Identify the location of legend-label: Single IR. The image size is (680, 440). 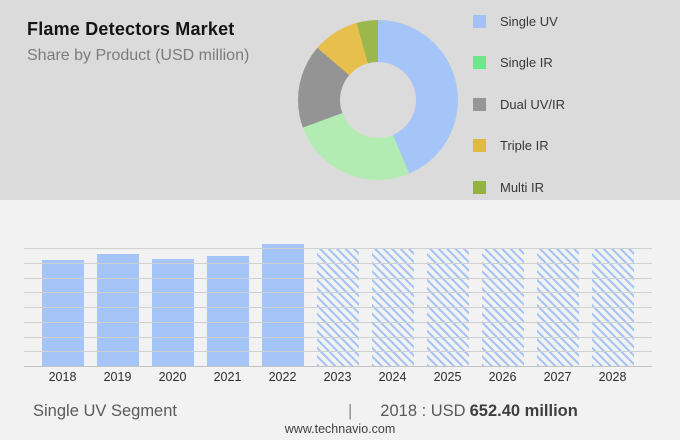
(526, 62).